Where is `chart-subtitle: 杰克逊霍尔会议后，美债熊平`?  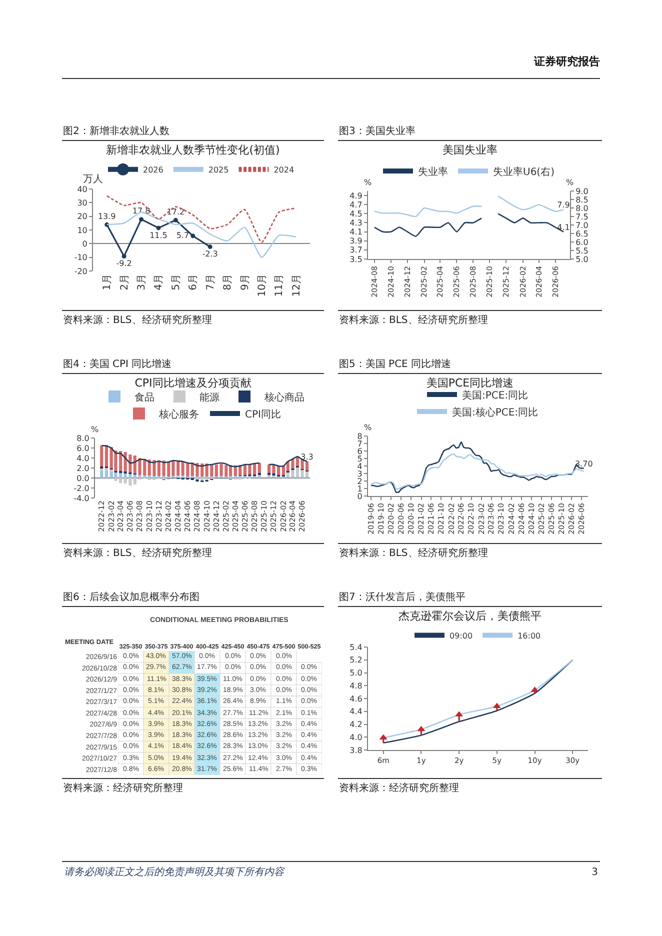 chart-subtitle: 杰克逊霍尔会议后，美债熊平 is located at coordinates (470, 616).